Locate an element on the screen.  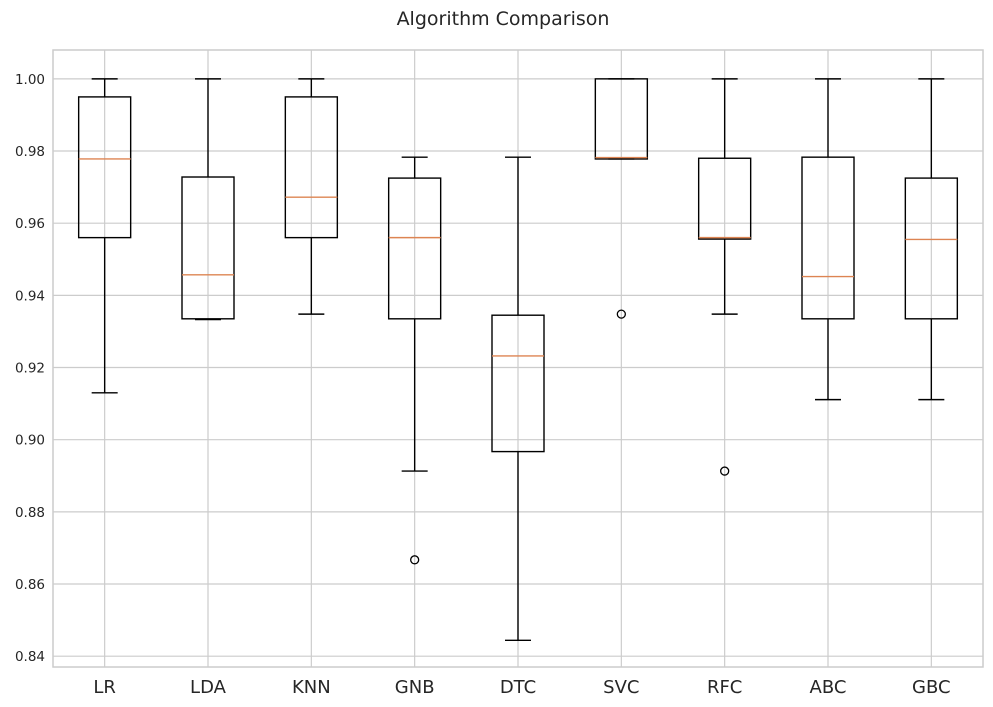
y-tick-label: 0.90 is located at coordinates (30, 441).